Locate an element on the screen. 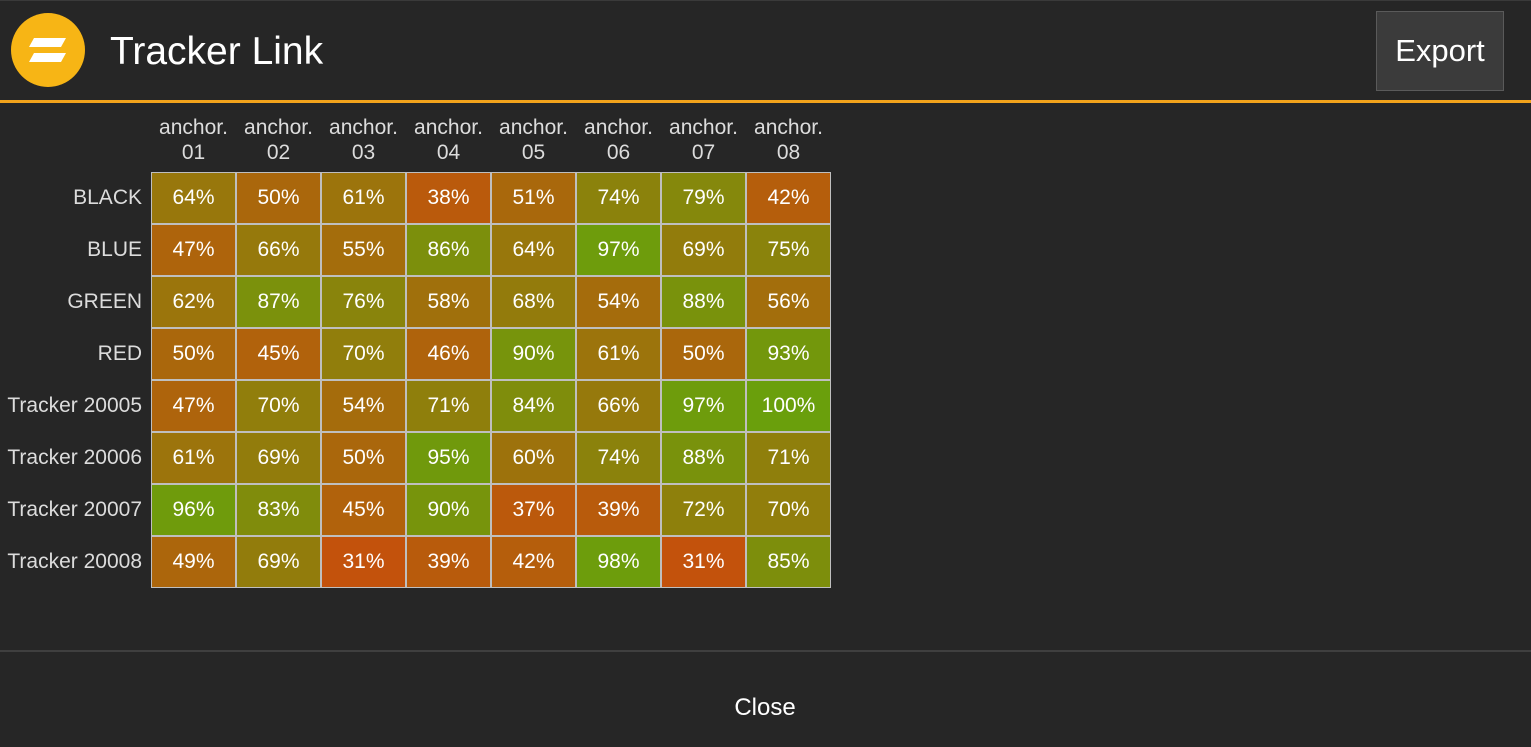 This screenshot has height=747, width=1531. table-cell: 72% is located at coordinates (703, 510).